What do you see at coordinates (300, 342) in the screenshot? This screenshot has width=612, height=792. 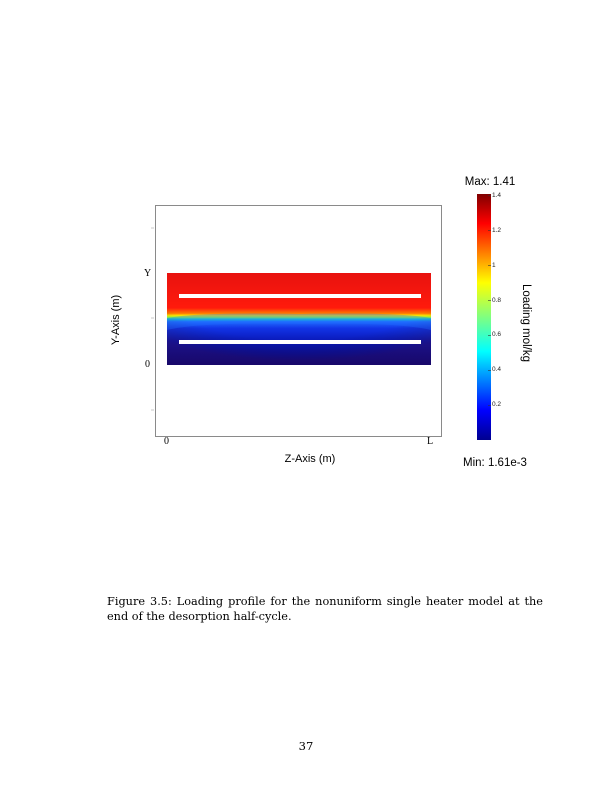 I see `lower-heater-line` at bounding box center [300, 342].